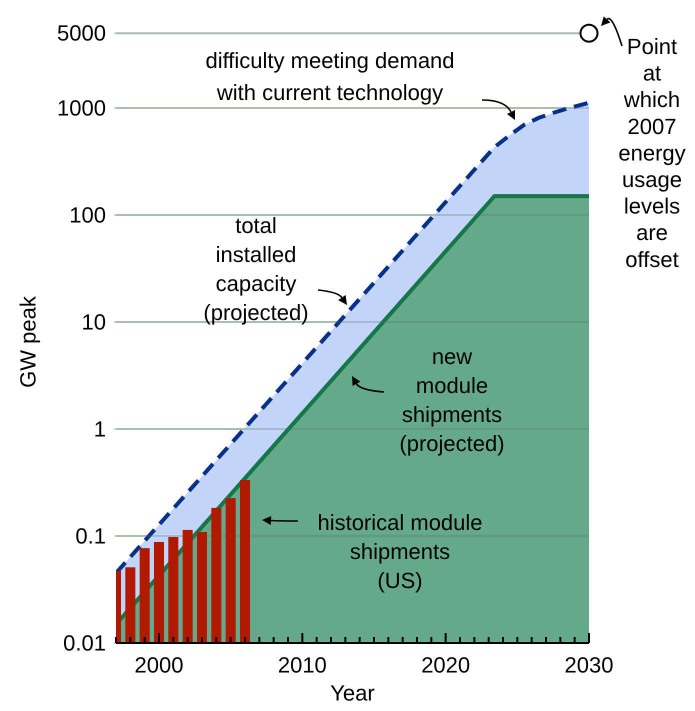  What do you see at coordinates (159, 665) in the screenshot?
I see `x-tick-label: 2000` at bounding box center [159, 665].